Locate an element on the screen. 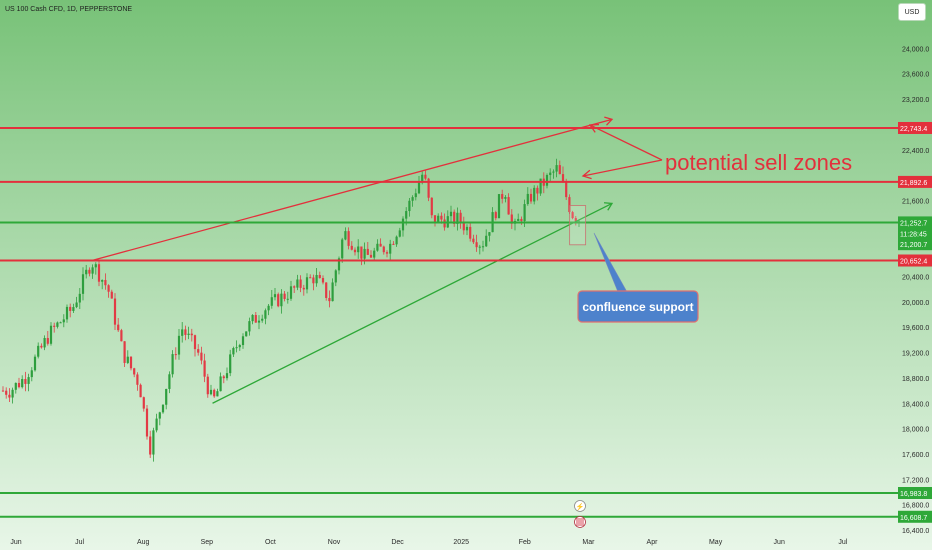 The image size is (932, 550). y-tick-label: 19,600.0 is located at coordinates (915, 328).